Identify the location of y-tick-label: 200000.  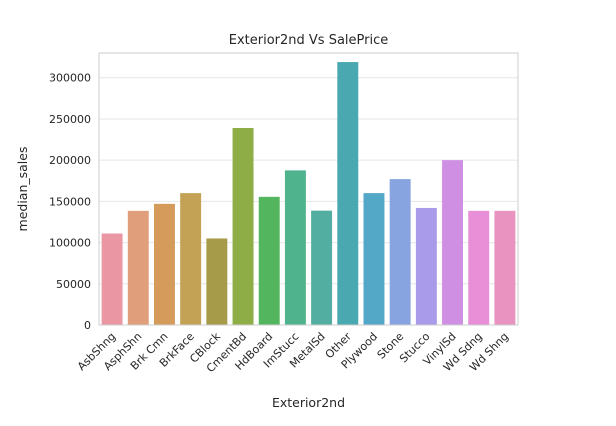
(70, 160).